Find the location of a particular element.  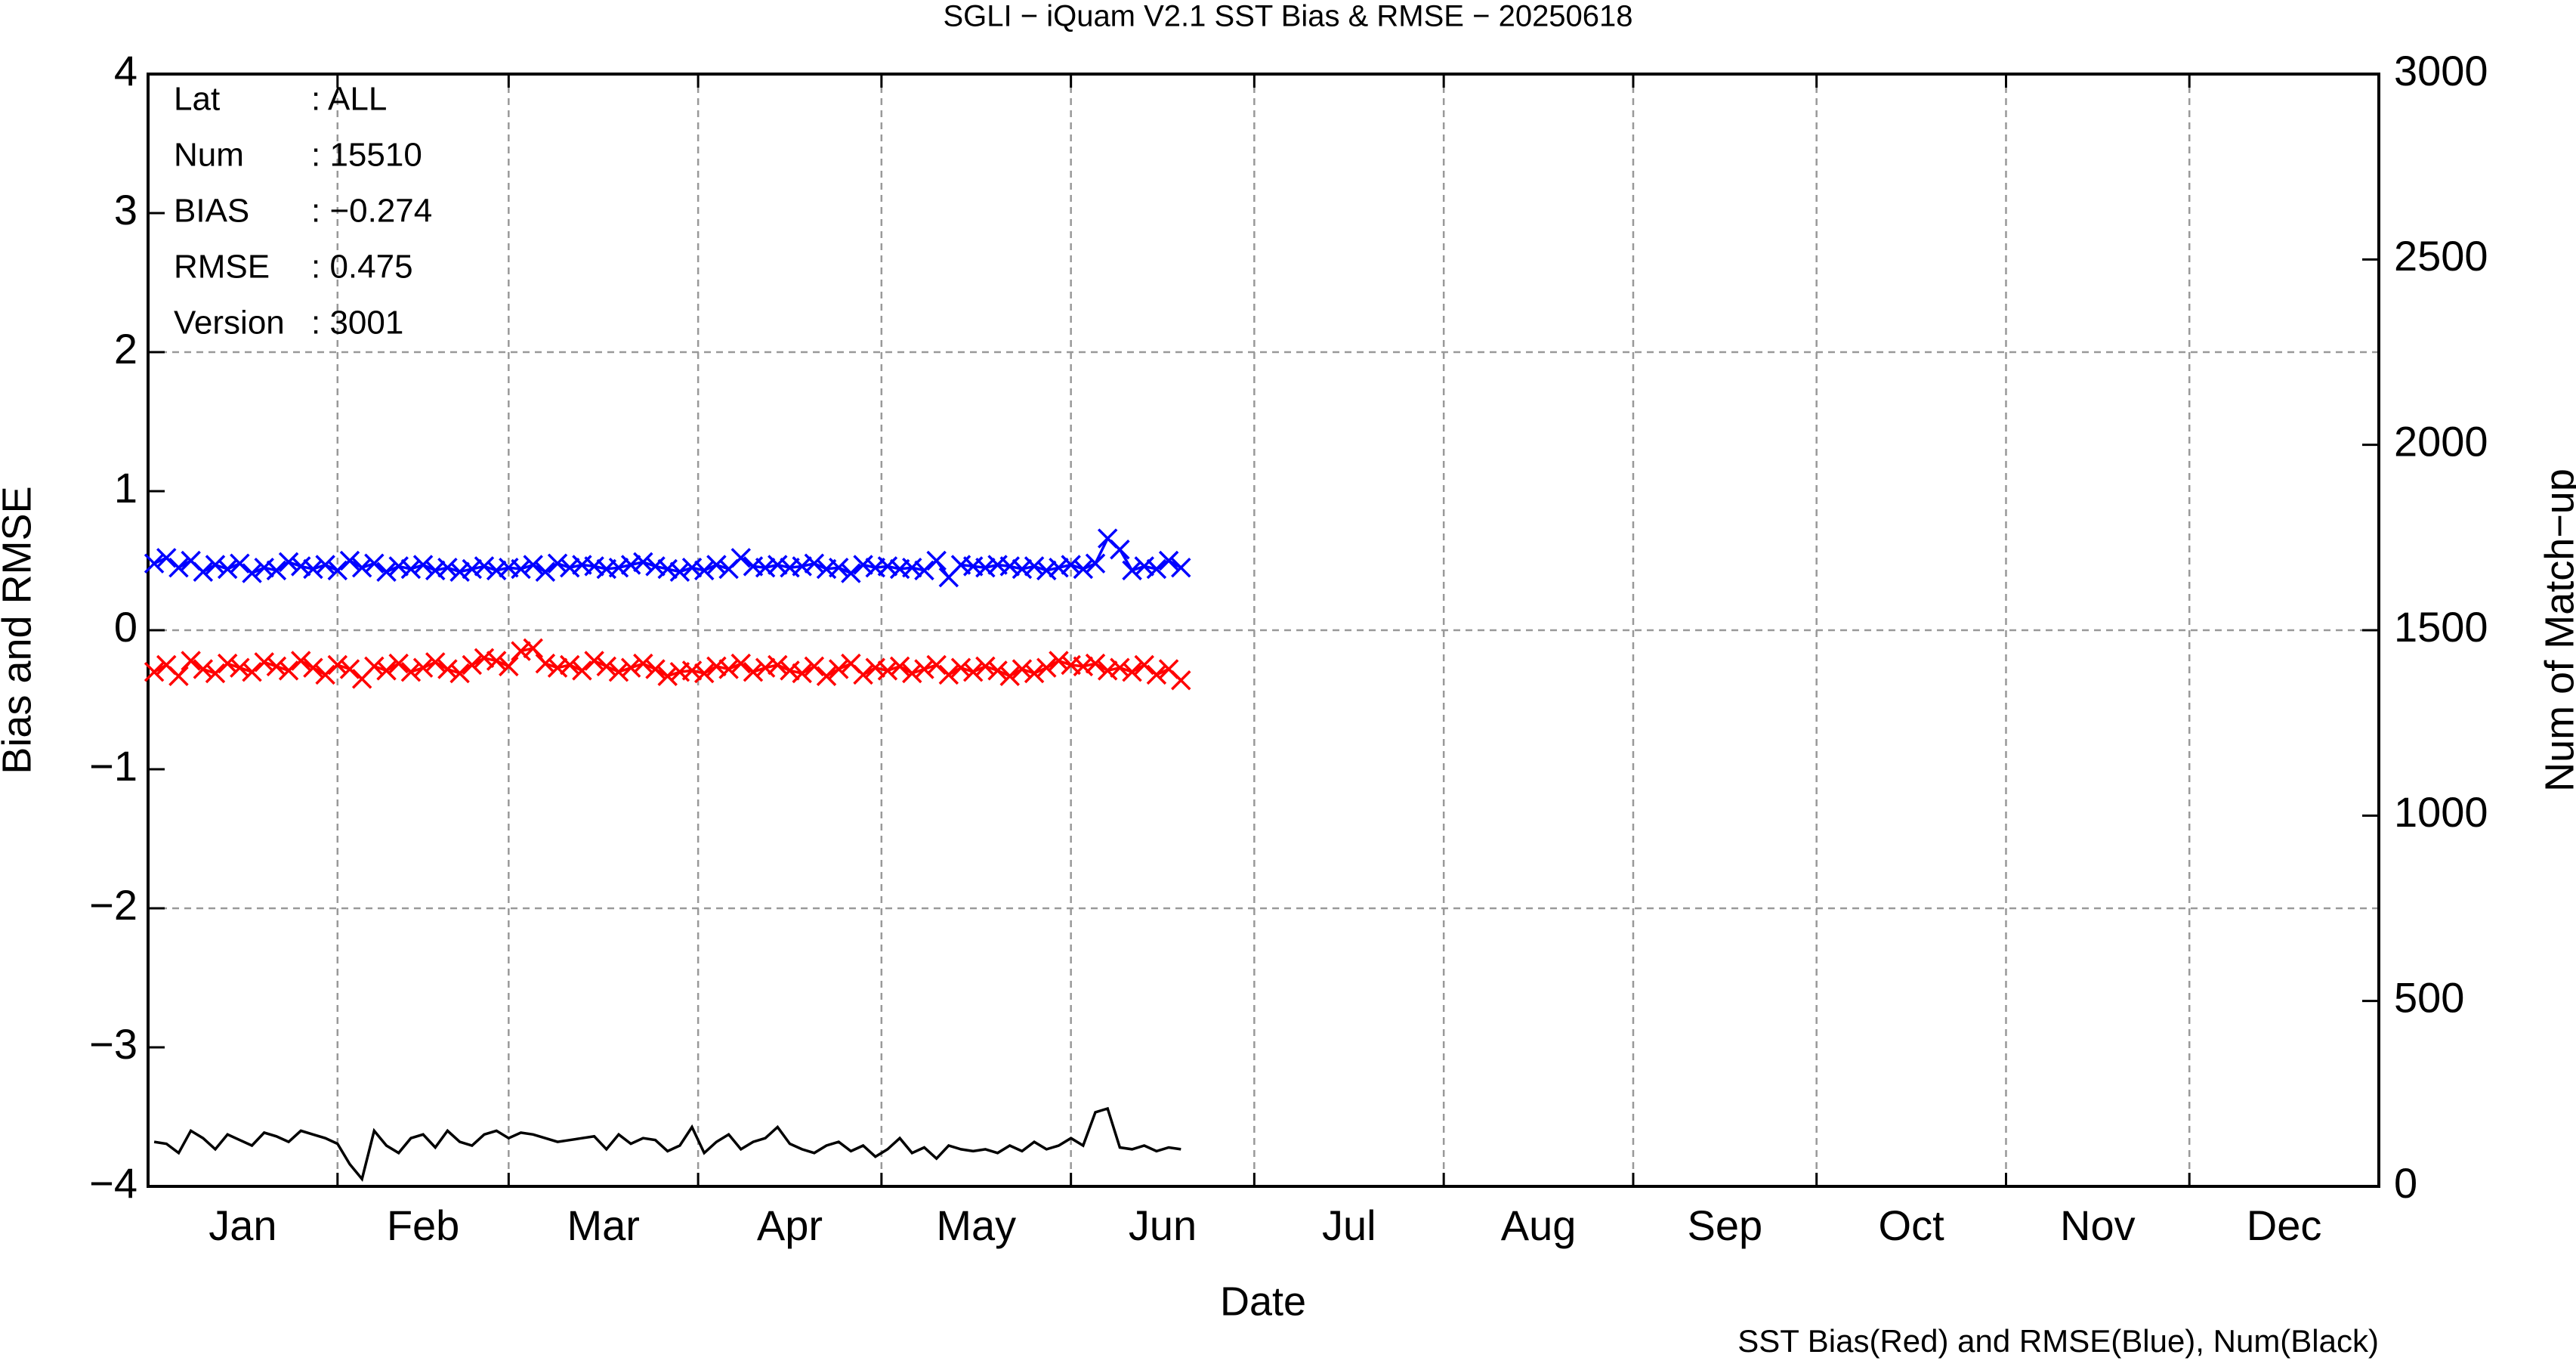

y2-tick-label: 1500 is located at coordinates (2441, 627).